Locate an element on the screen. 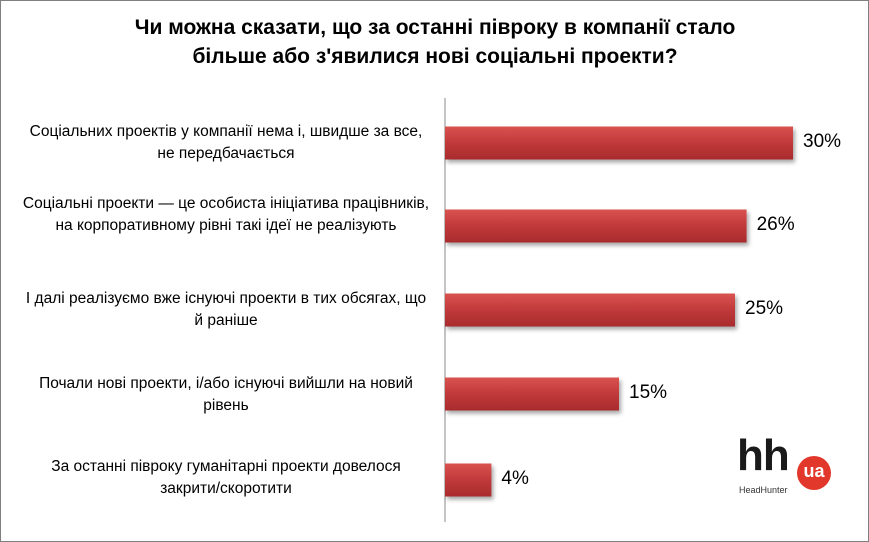 This screenshot has width=869, height=542. headhunter-logo: hh ua HeadHunter is located at coordinates (792, 467).